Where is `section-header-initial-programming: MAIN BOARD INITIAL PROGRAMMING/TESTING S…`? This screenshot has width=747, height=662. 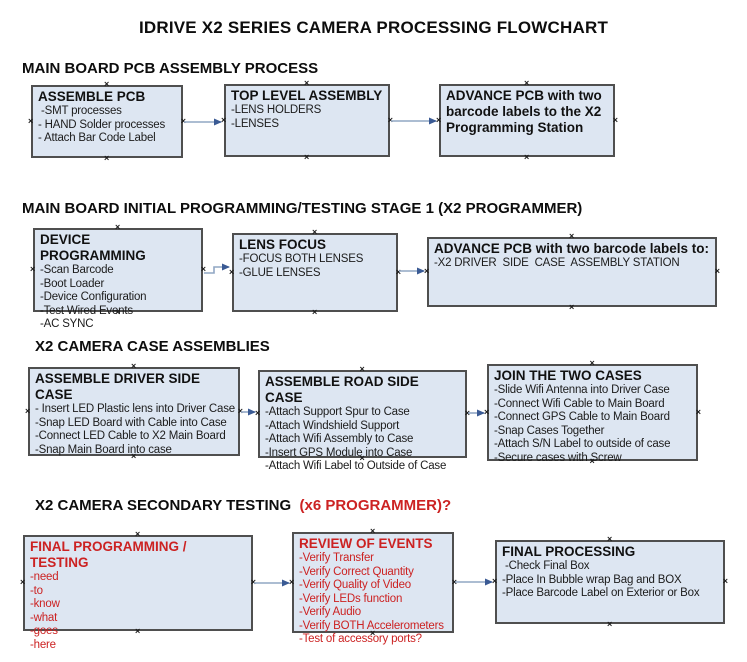
section-header-initial-programming: MAIN BOARD INITIAL PROGRAMMING/TESTING S… is located at coordinates (302, 208).